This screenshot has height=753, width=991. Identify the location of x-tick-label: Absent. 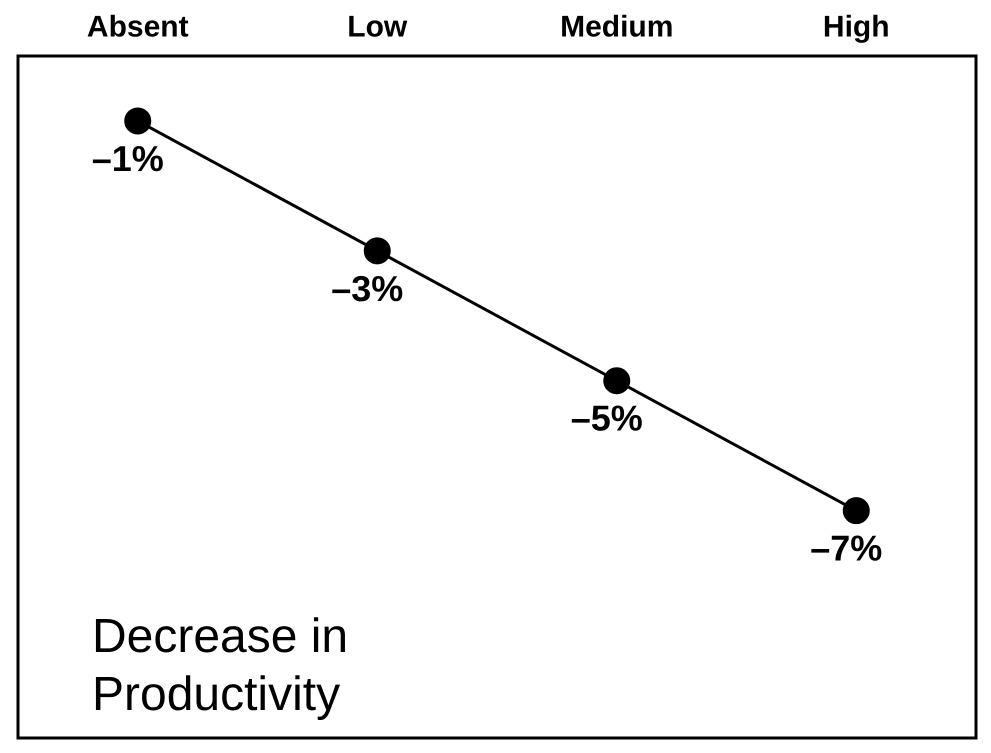
(137, 27).